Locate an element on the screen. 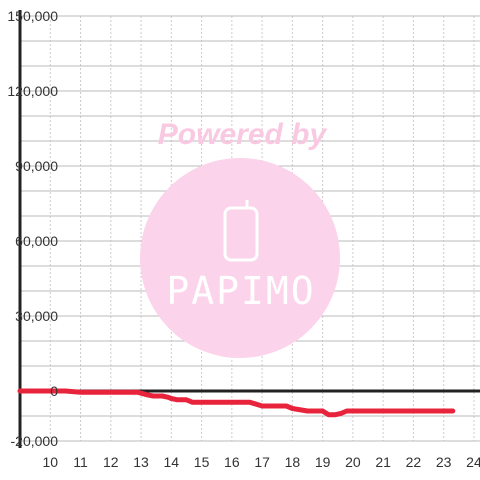 The width and height of the screenshot is (480, 480). x-tick-label: 20 is located at coordinates (353, 462).